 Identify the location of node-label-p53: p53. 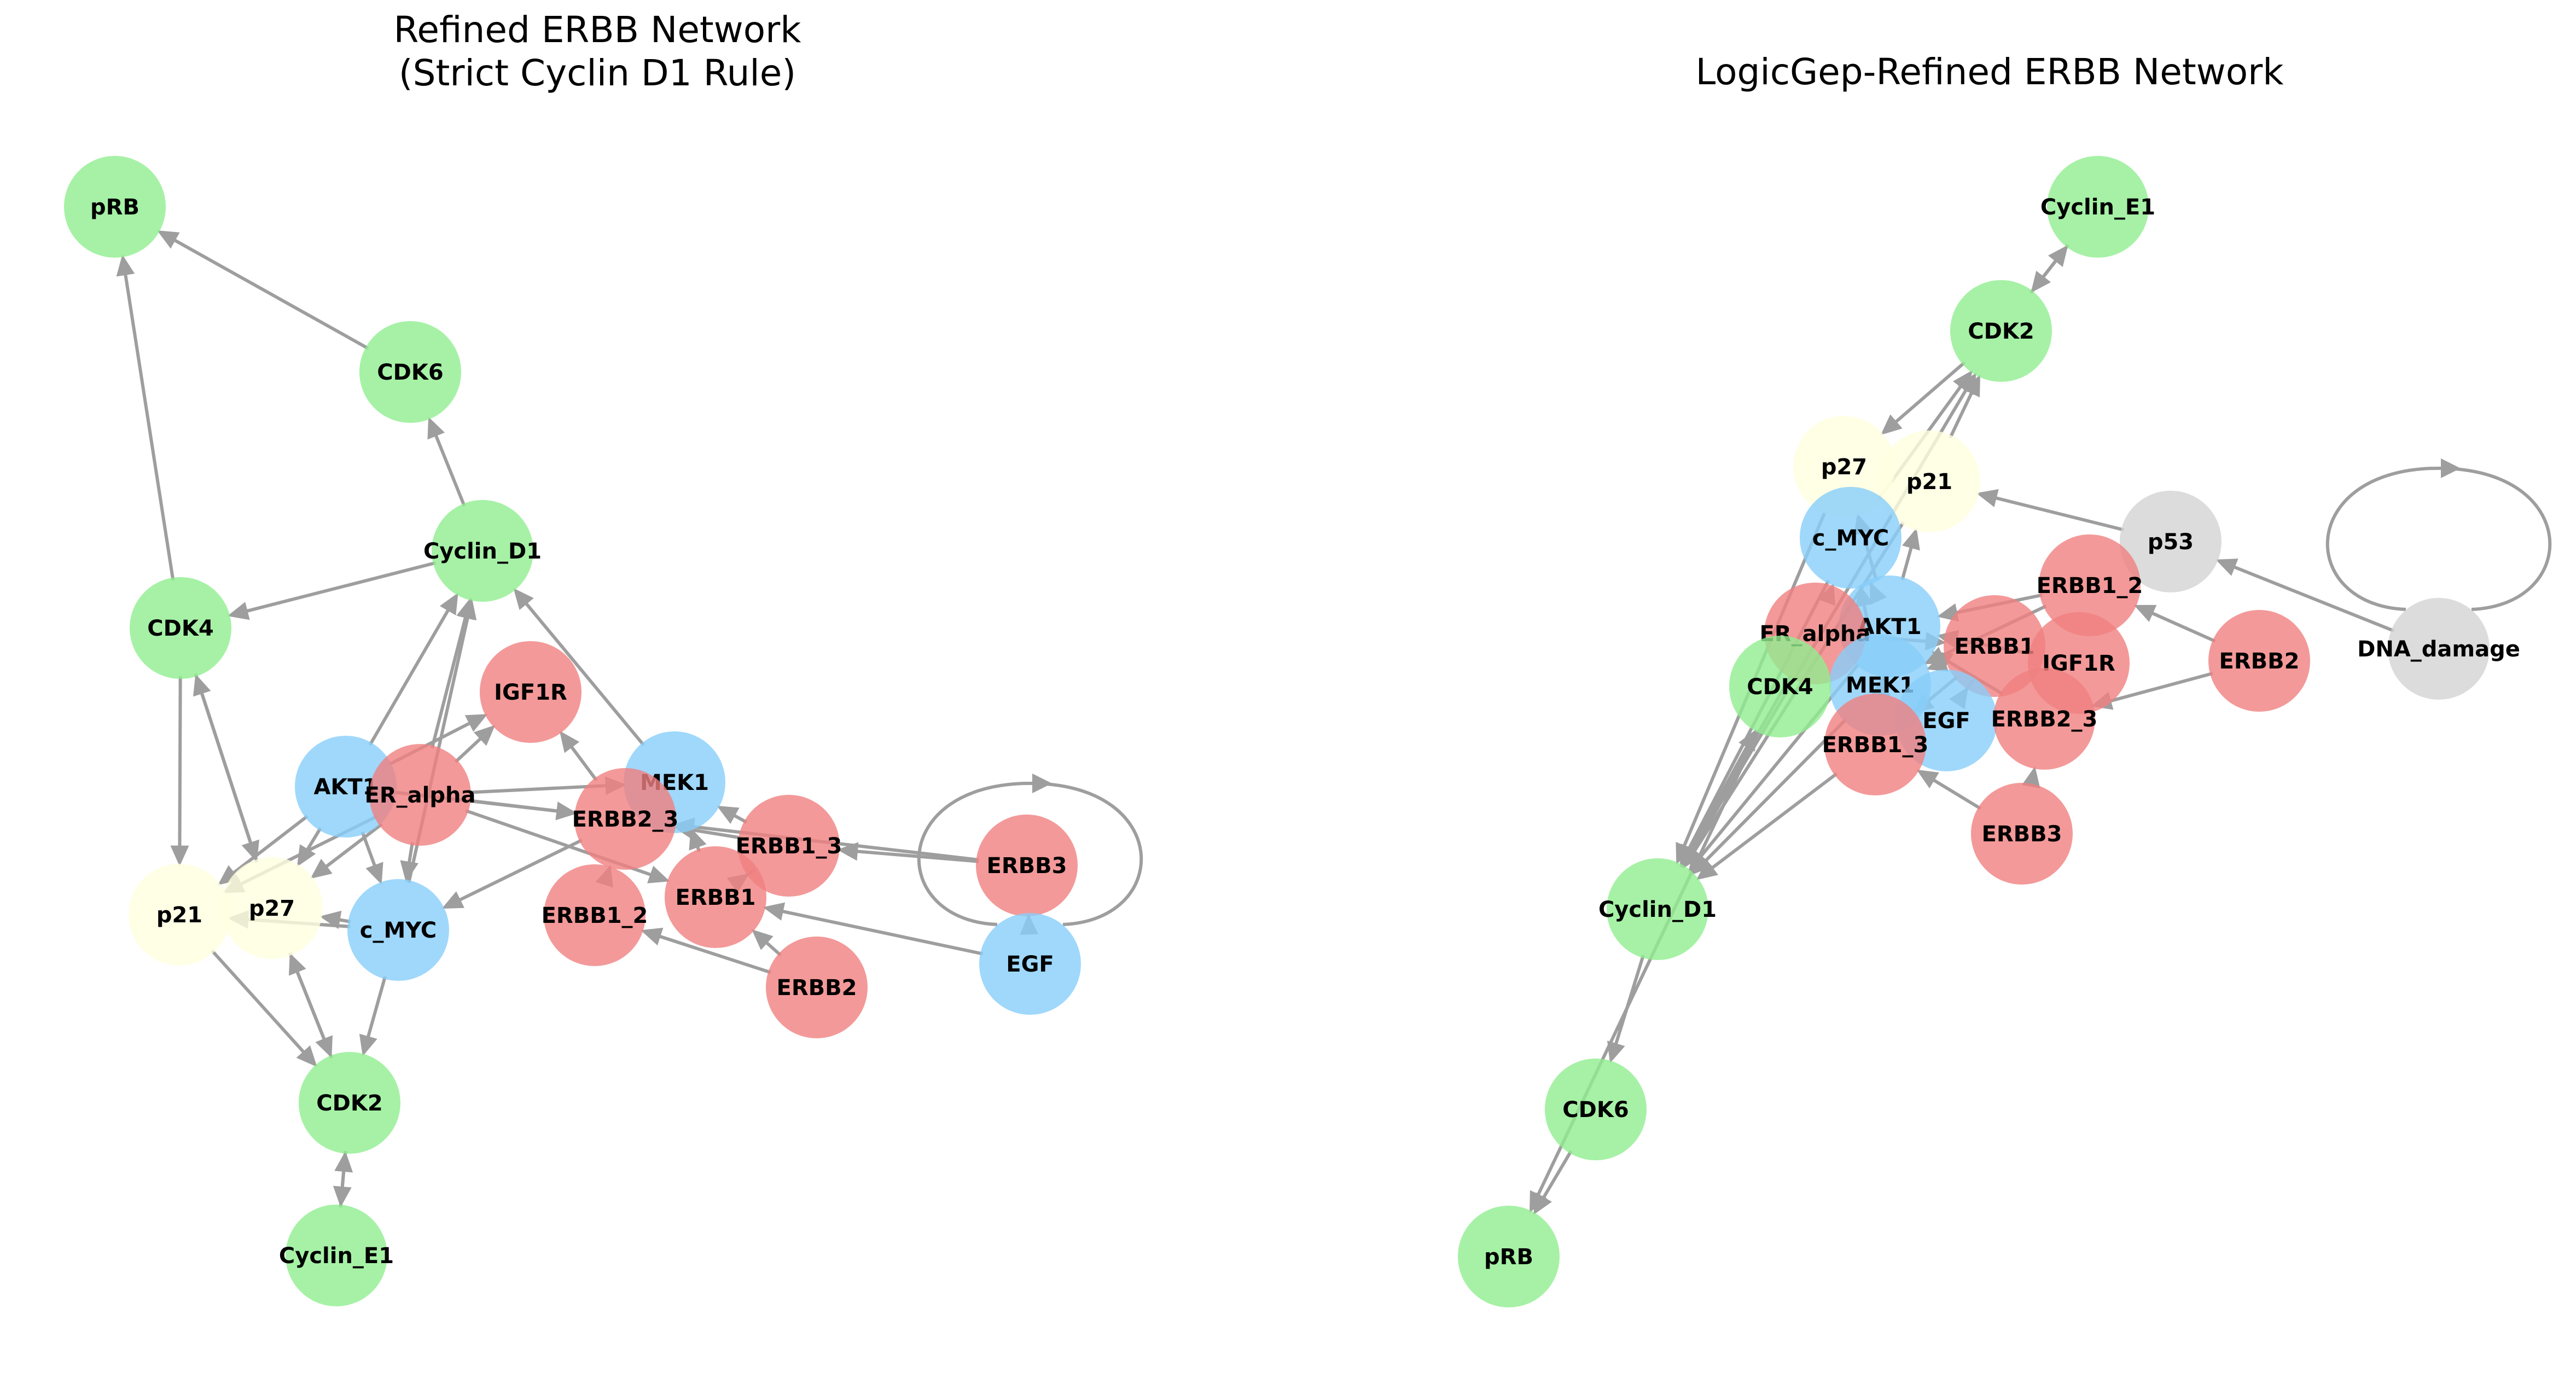
(2171, 542).